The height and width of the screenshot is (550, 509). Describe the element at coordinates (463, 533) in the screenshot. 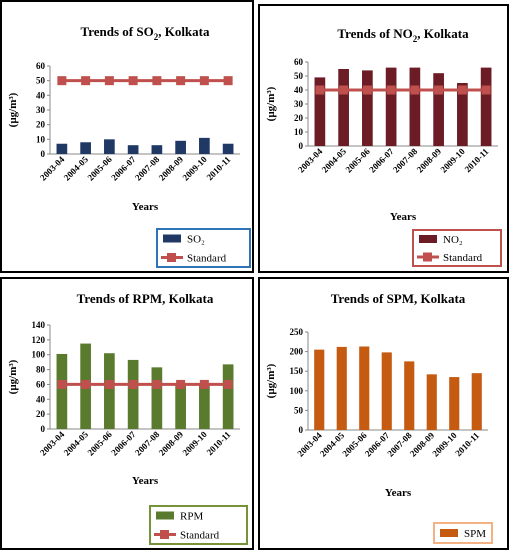

I see `legend-box` at that location.